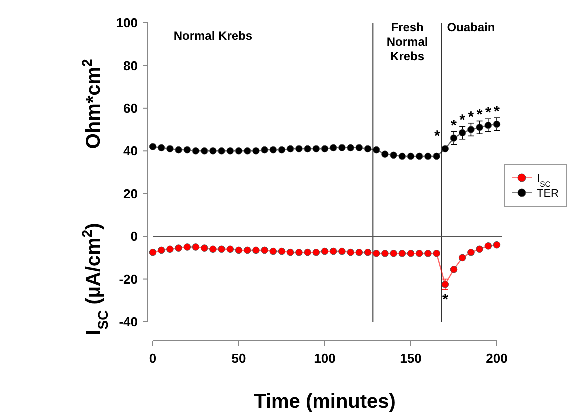 This screenshot has height=418, width=582. Describe the element at coordinates (153, 358) in the screenshot. I see `x-tick-label: 0` at that location.